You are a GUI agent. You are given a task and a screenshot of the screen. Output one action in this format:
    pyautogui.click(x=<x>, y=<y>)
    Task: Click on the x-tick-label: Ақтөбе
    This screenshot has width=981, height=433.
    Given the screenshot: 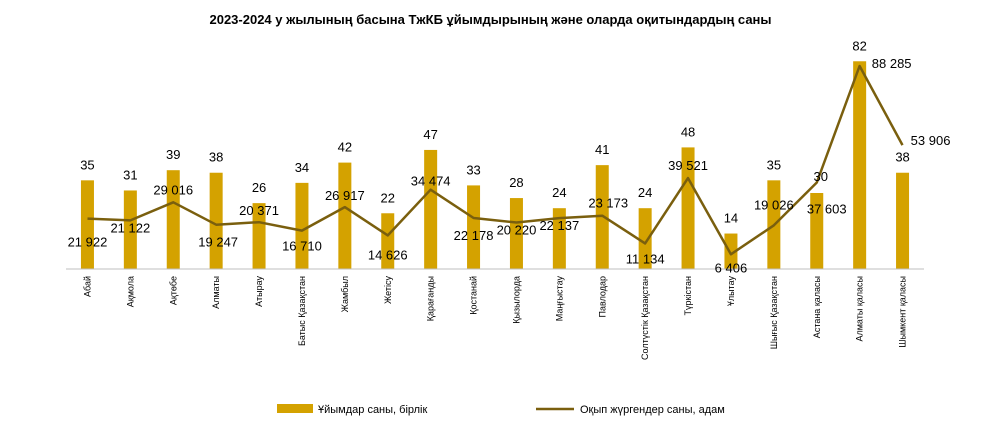 What is the action you would take?
    pyautogui.click(x=173, y=290)
    